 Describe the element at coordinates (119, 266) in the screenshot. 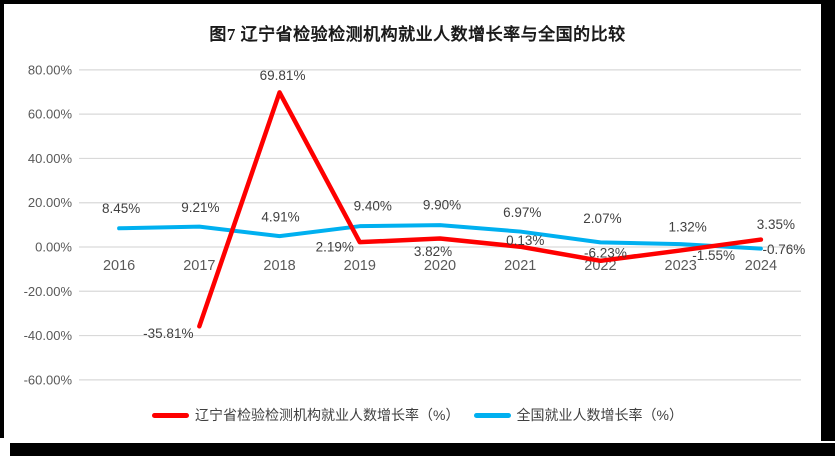

I see `x-axis-tick-label: 2016` at that location.